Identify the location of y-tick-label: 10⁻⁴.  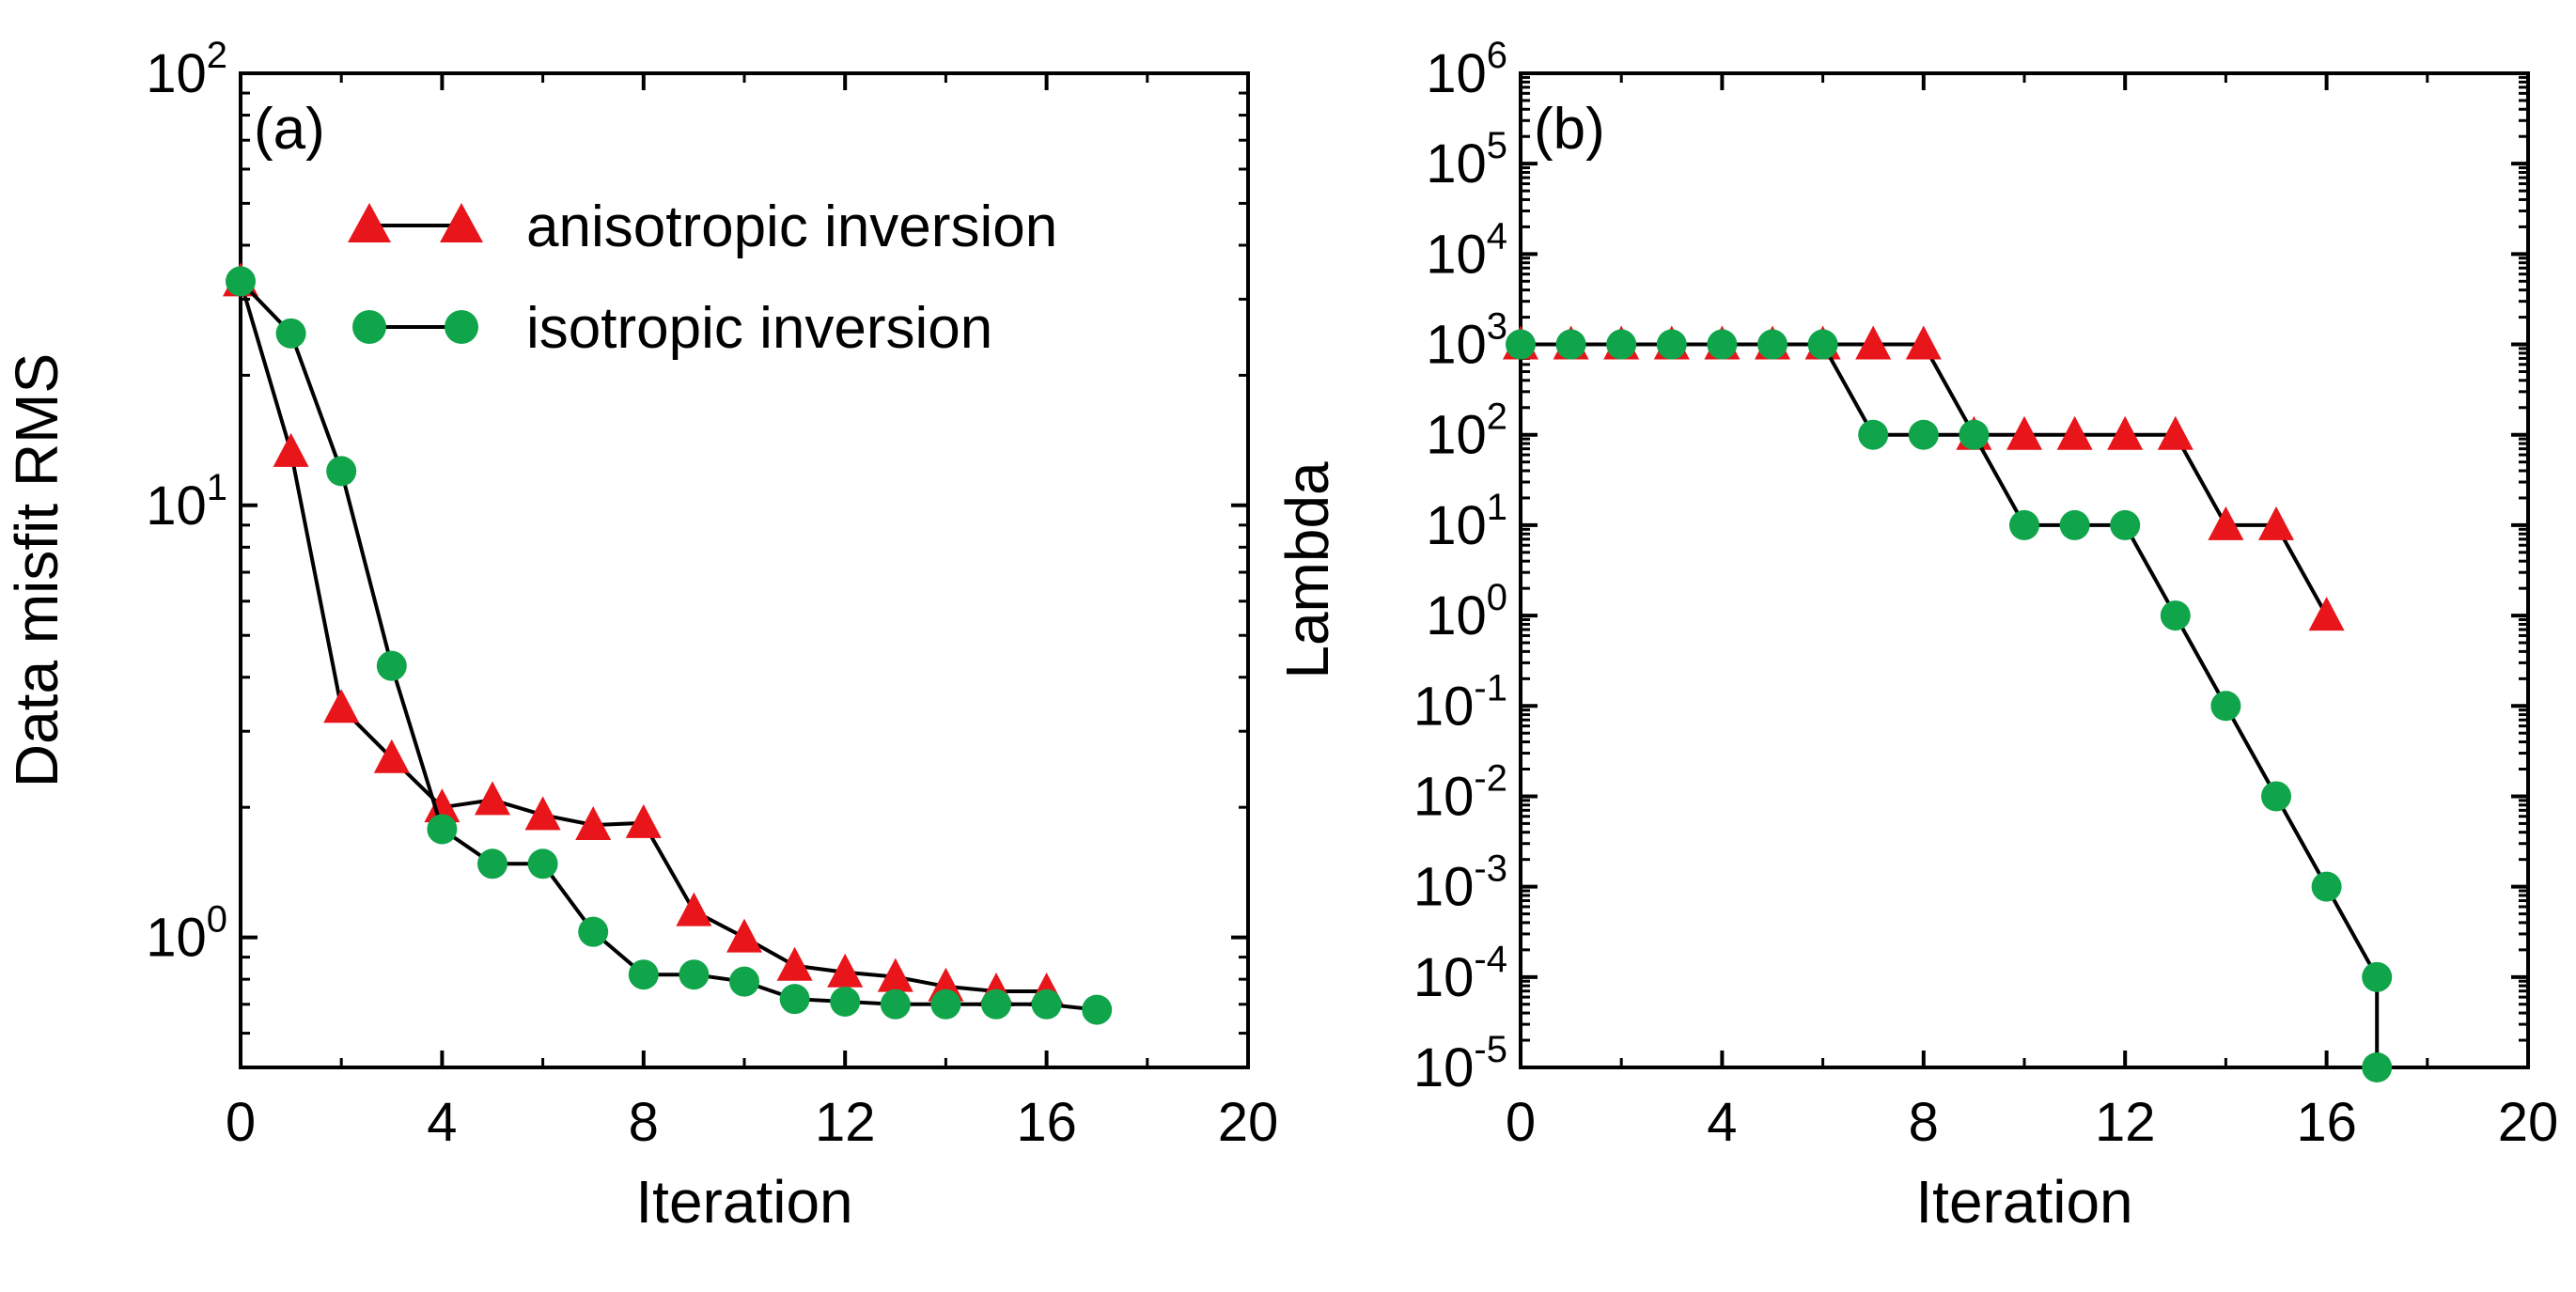
(1460, 973).